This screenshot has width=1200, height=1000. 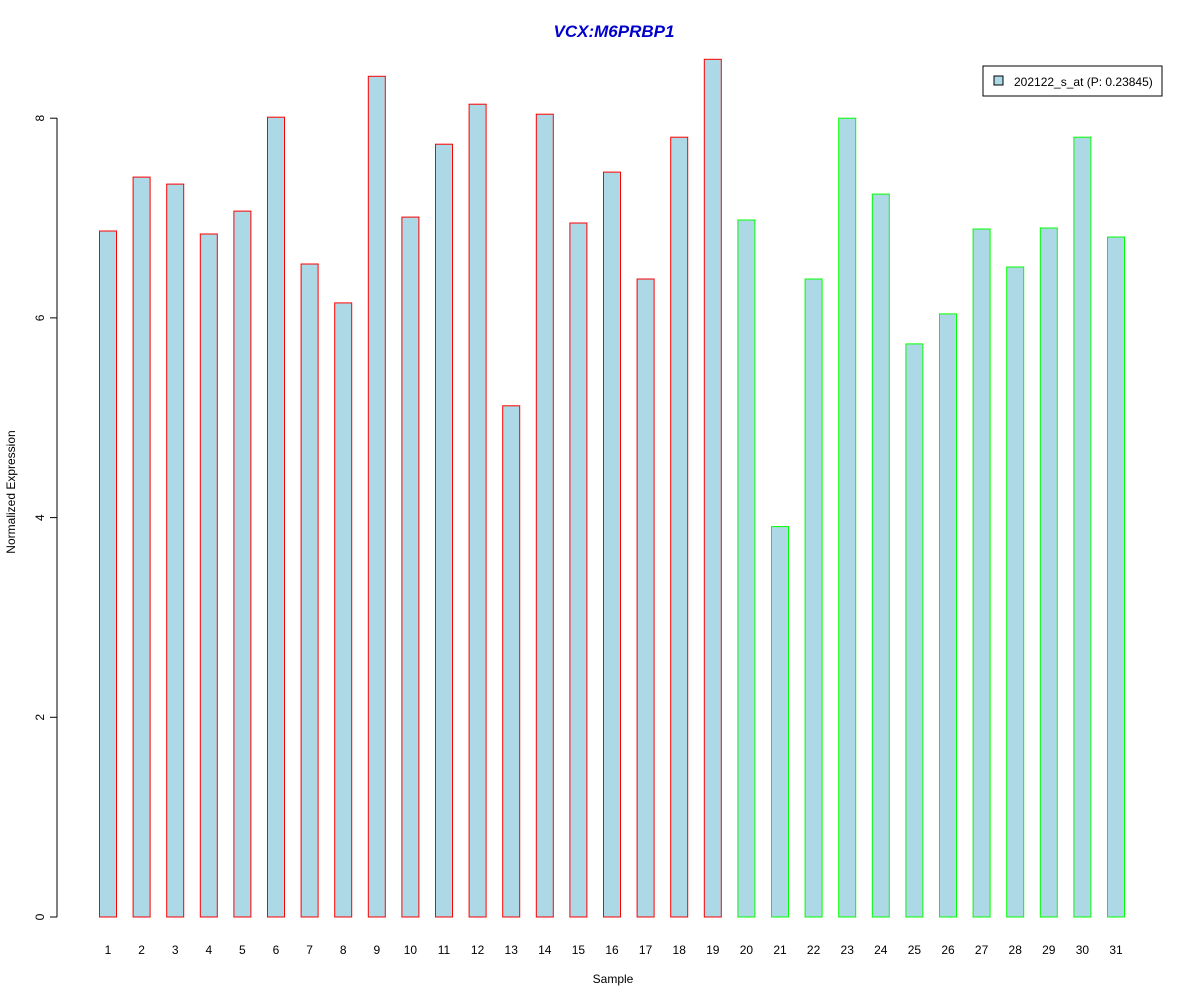 I want to click on x-tick-label: 23, so click(x=848, y=950).